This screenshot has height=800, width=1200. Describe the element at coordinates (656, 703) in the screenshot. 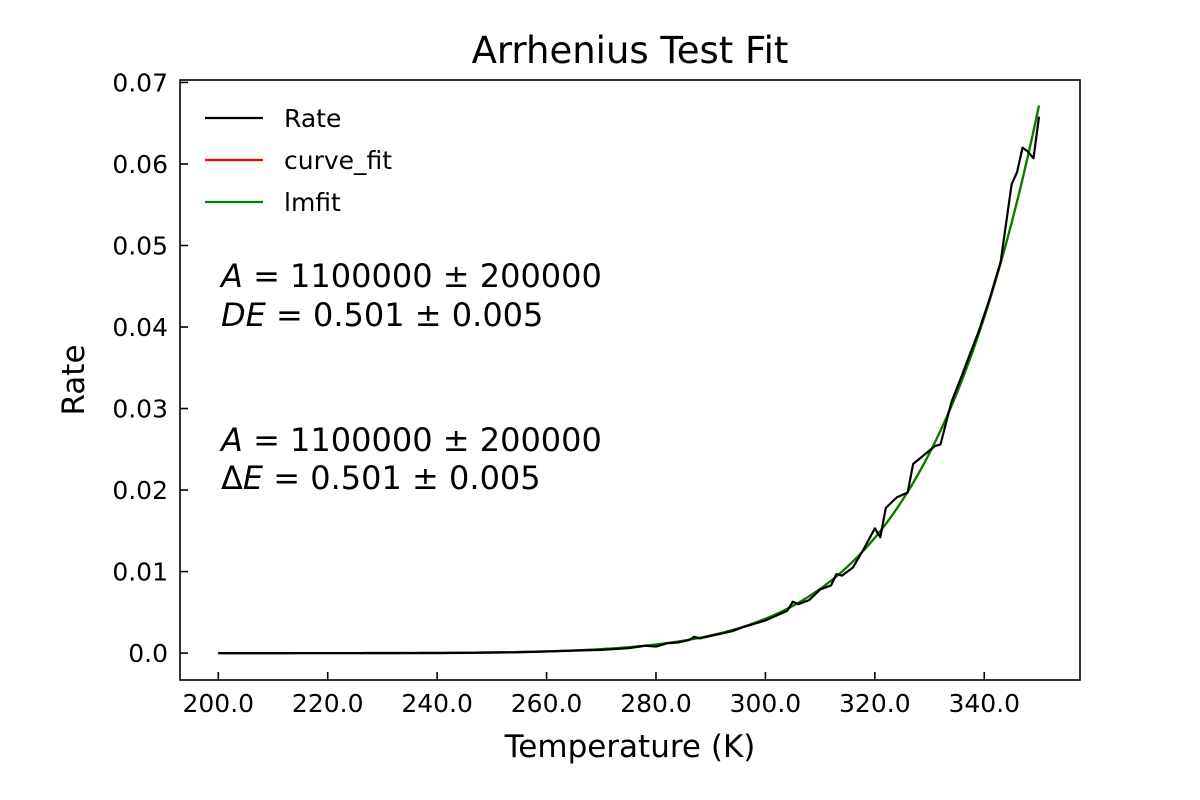

I see `x-tick-label: 280.0` at that location.